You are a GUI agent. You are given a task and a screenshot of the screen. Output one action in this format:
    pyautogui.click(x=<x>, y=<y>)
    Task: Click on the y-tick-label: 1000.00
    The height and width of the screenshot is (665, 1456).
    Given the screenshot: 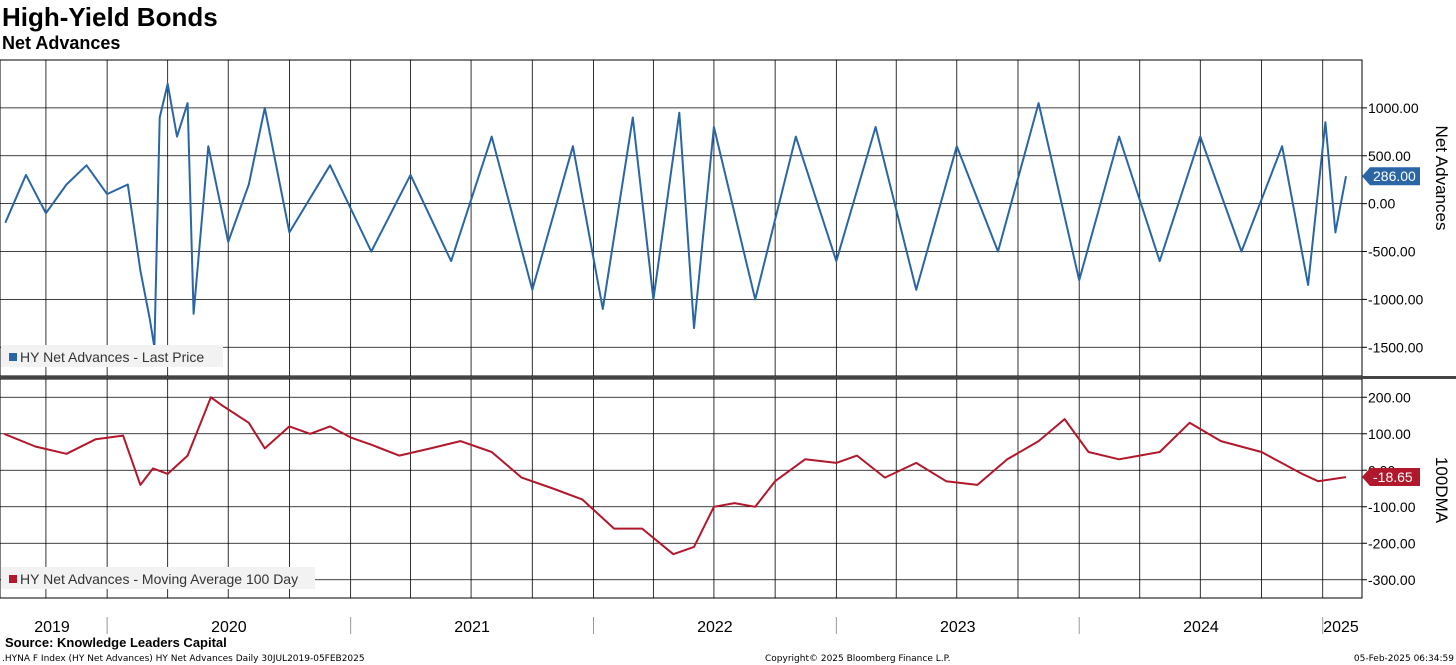 What is the action you would take?
    pyautogui.click(x=1393, y=108)
    